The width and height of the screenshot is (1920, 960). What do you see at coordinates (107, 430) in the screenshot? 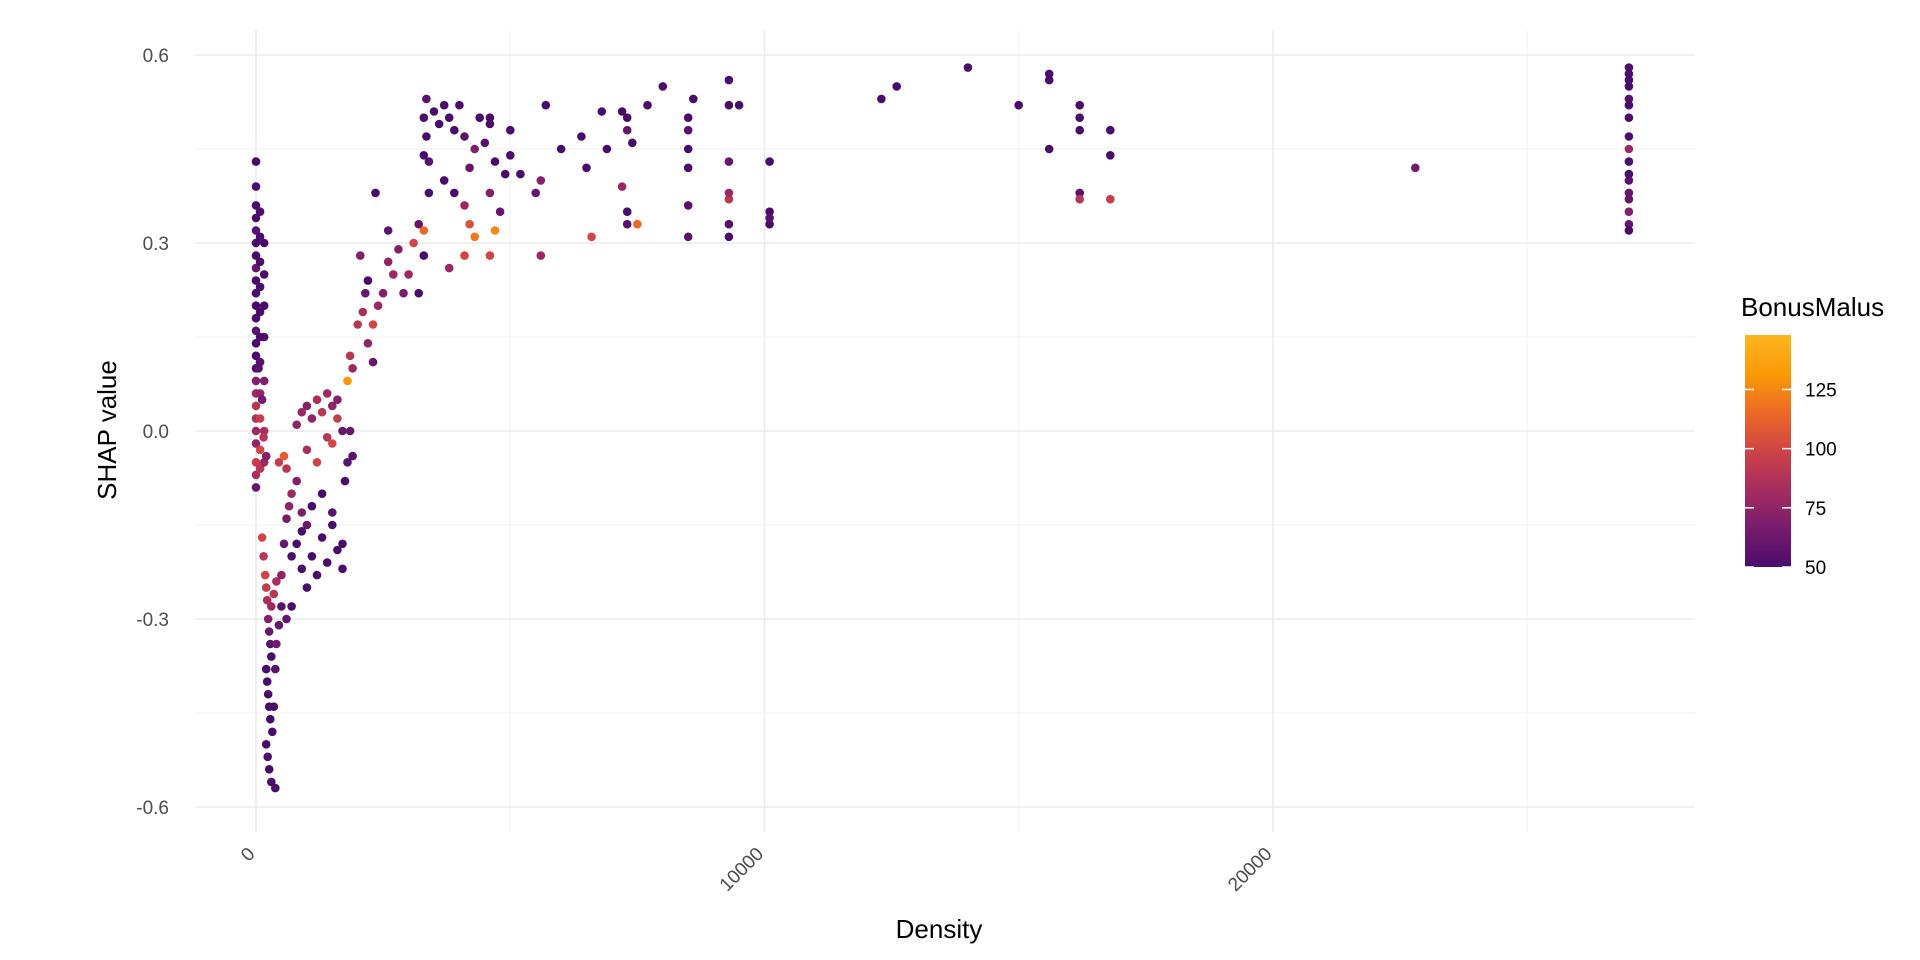
I see `y-axis-title: SHAP value` at bounding box center [107, 430].